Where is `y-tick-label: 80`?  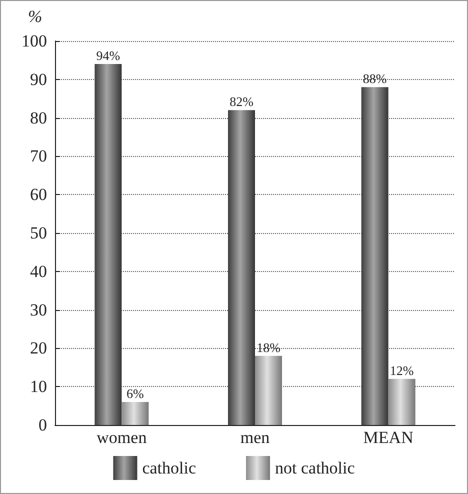
y-tick-label: 80 is located at coordinates (38, 118).